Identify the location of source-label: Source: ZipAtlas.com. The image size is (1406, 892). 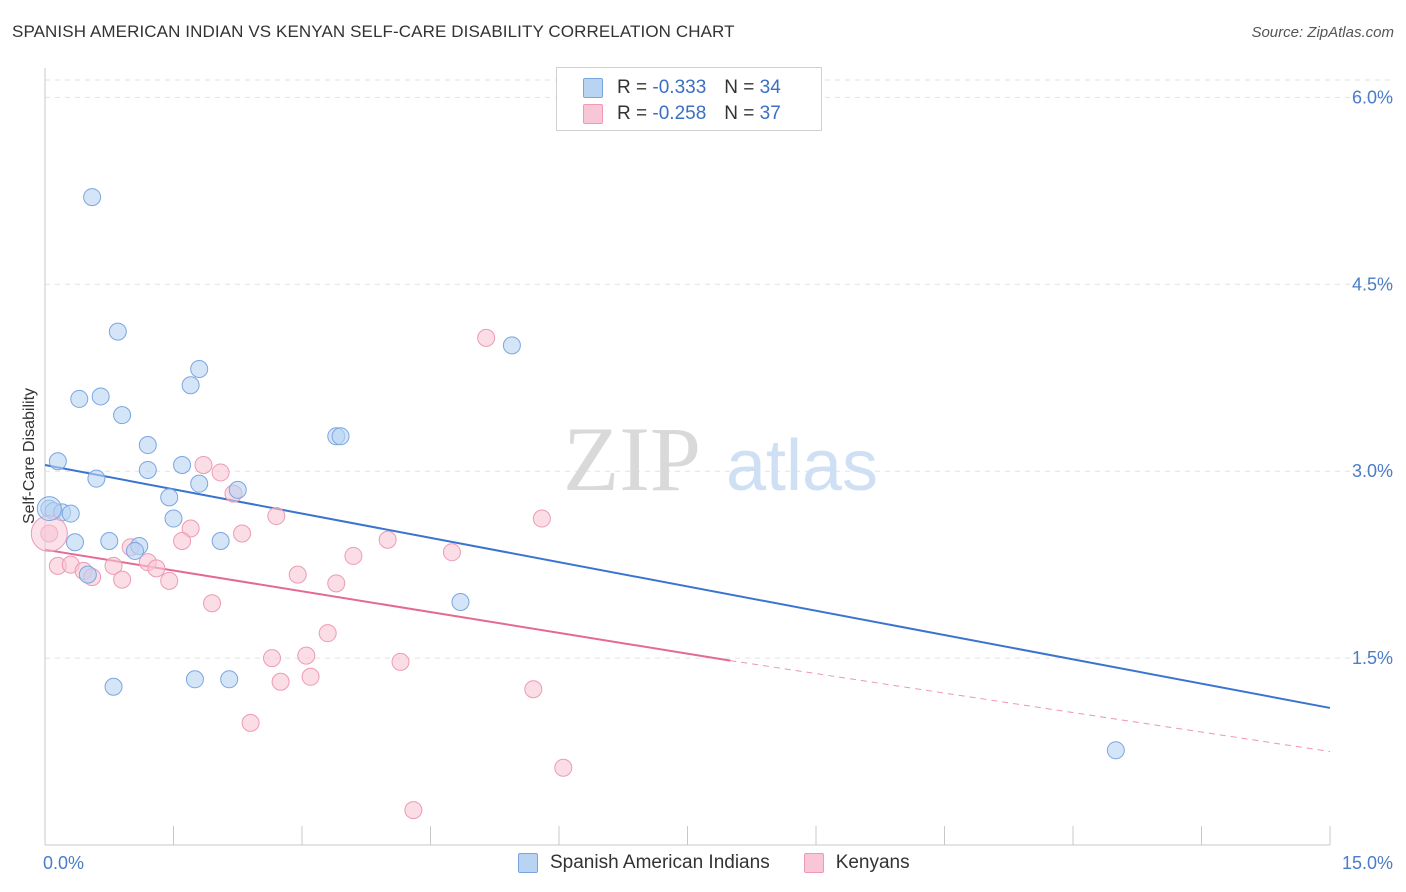
(1322, 32).